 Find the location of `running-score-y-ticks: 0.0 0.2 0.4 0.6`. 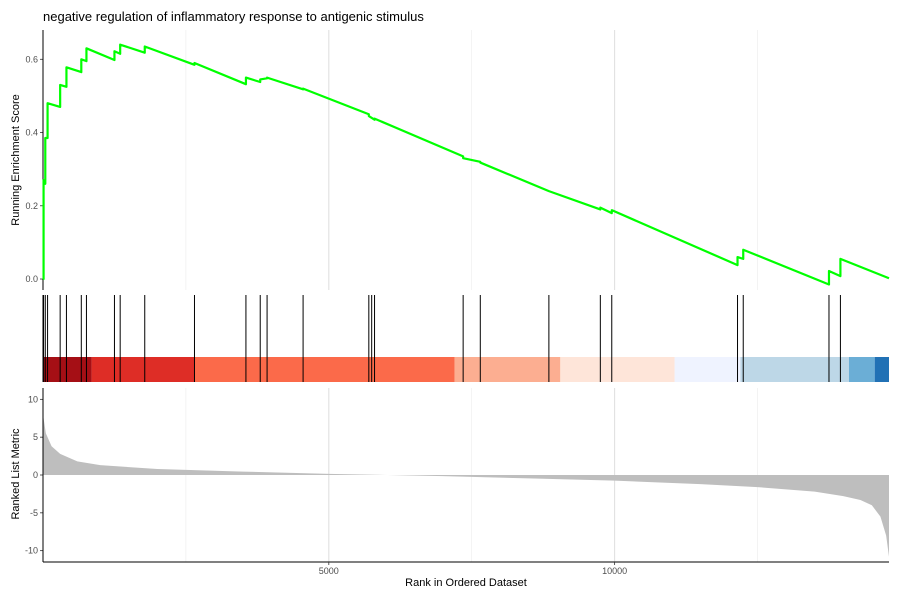

running-score-y-ticks: 0.0 0.2 0.4 0.6 is located at coordinates (34, 169).